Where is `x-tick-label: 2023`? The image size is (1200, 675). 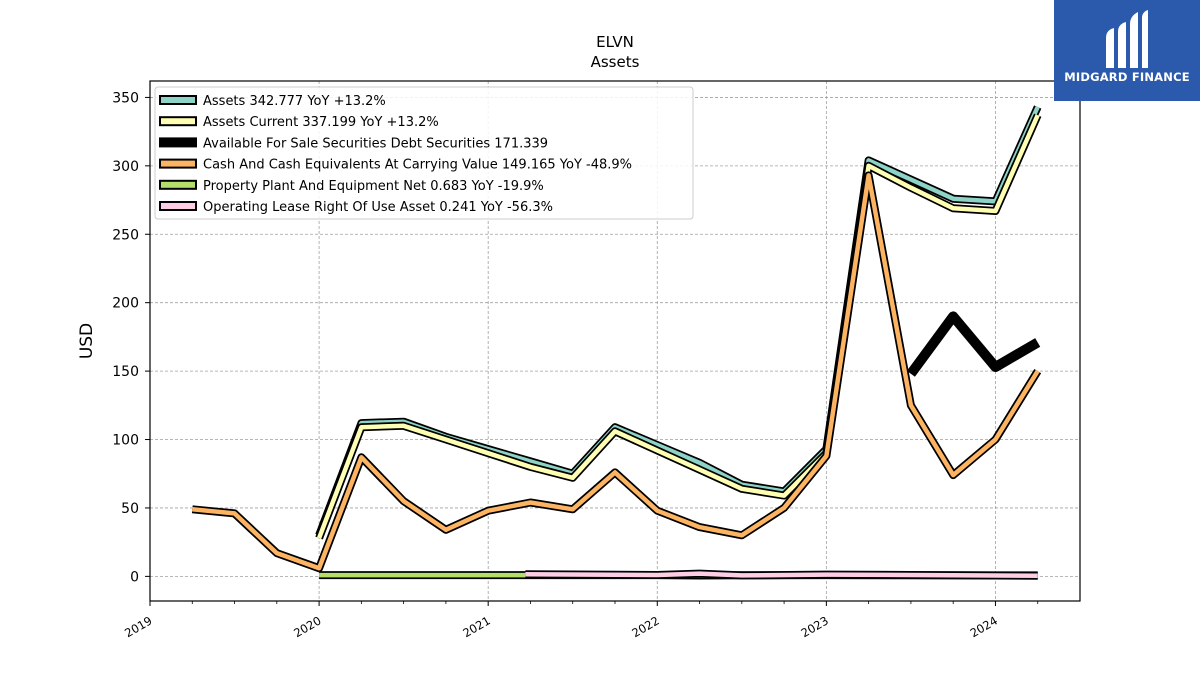
x-tick-label: 2023 is located at coordinates (815, 626).